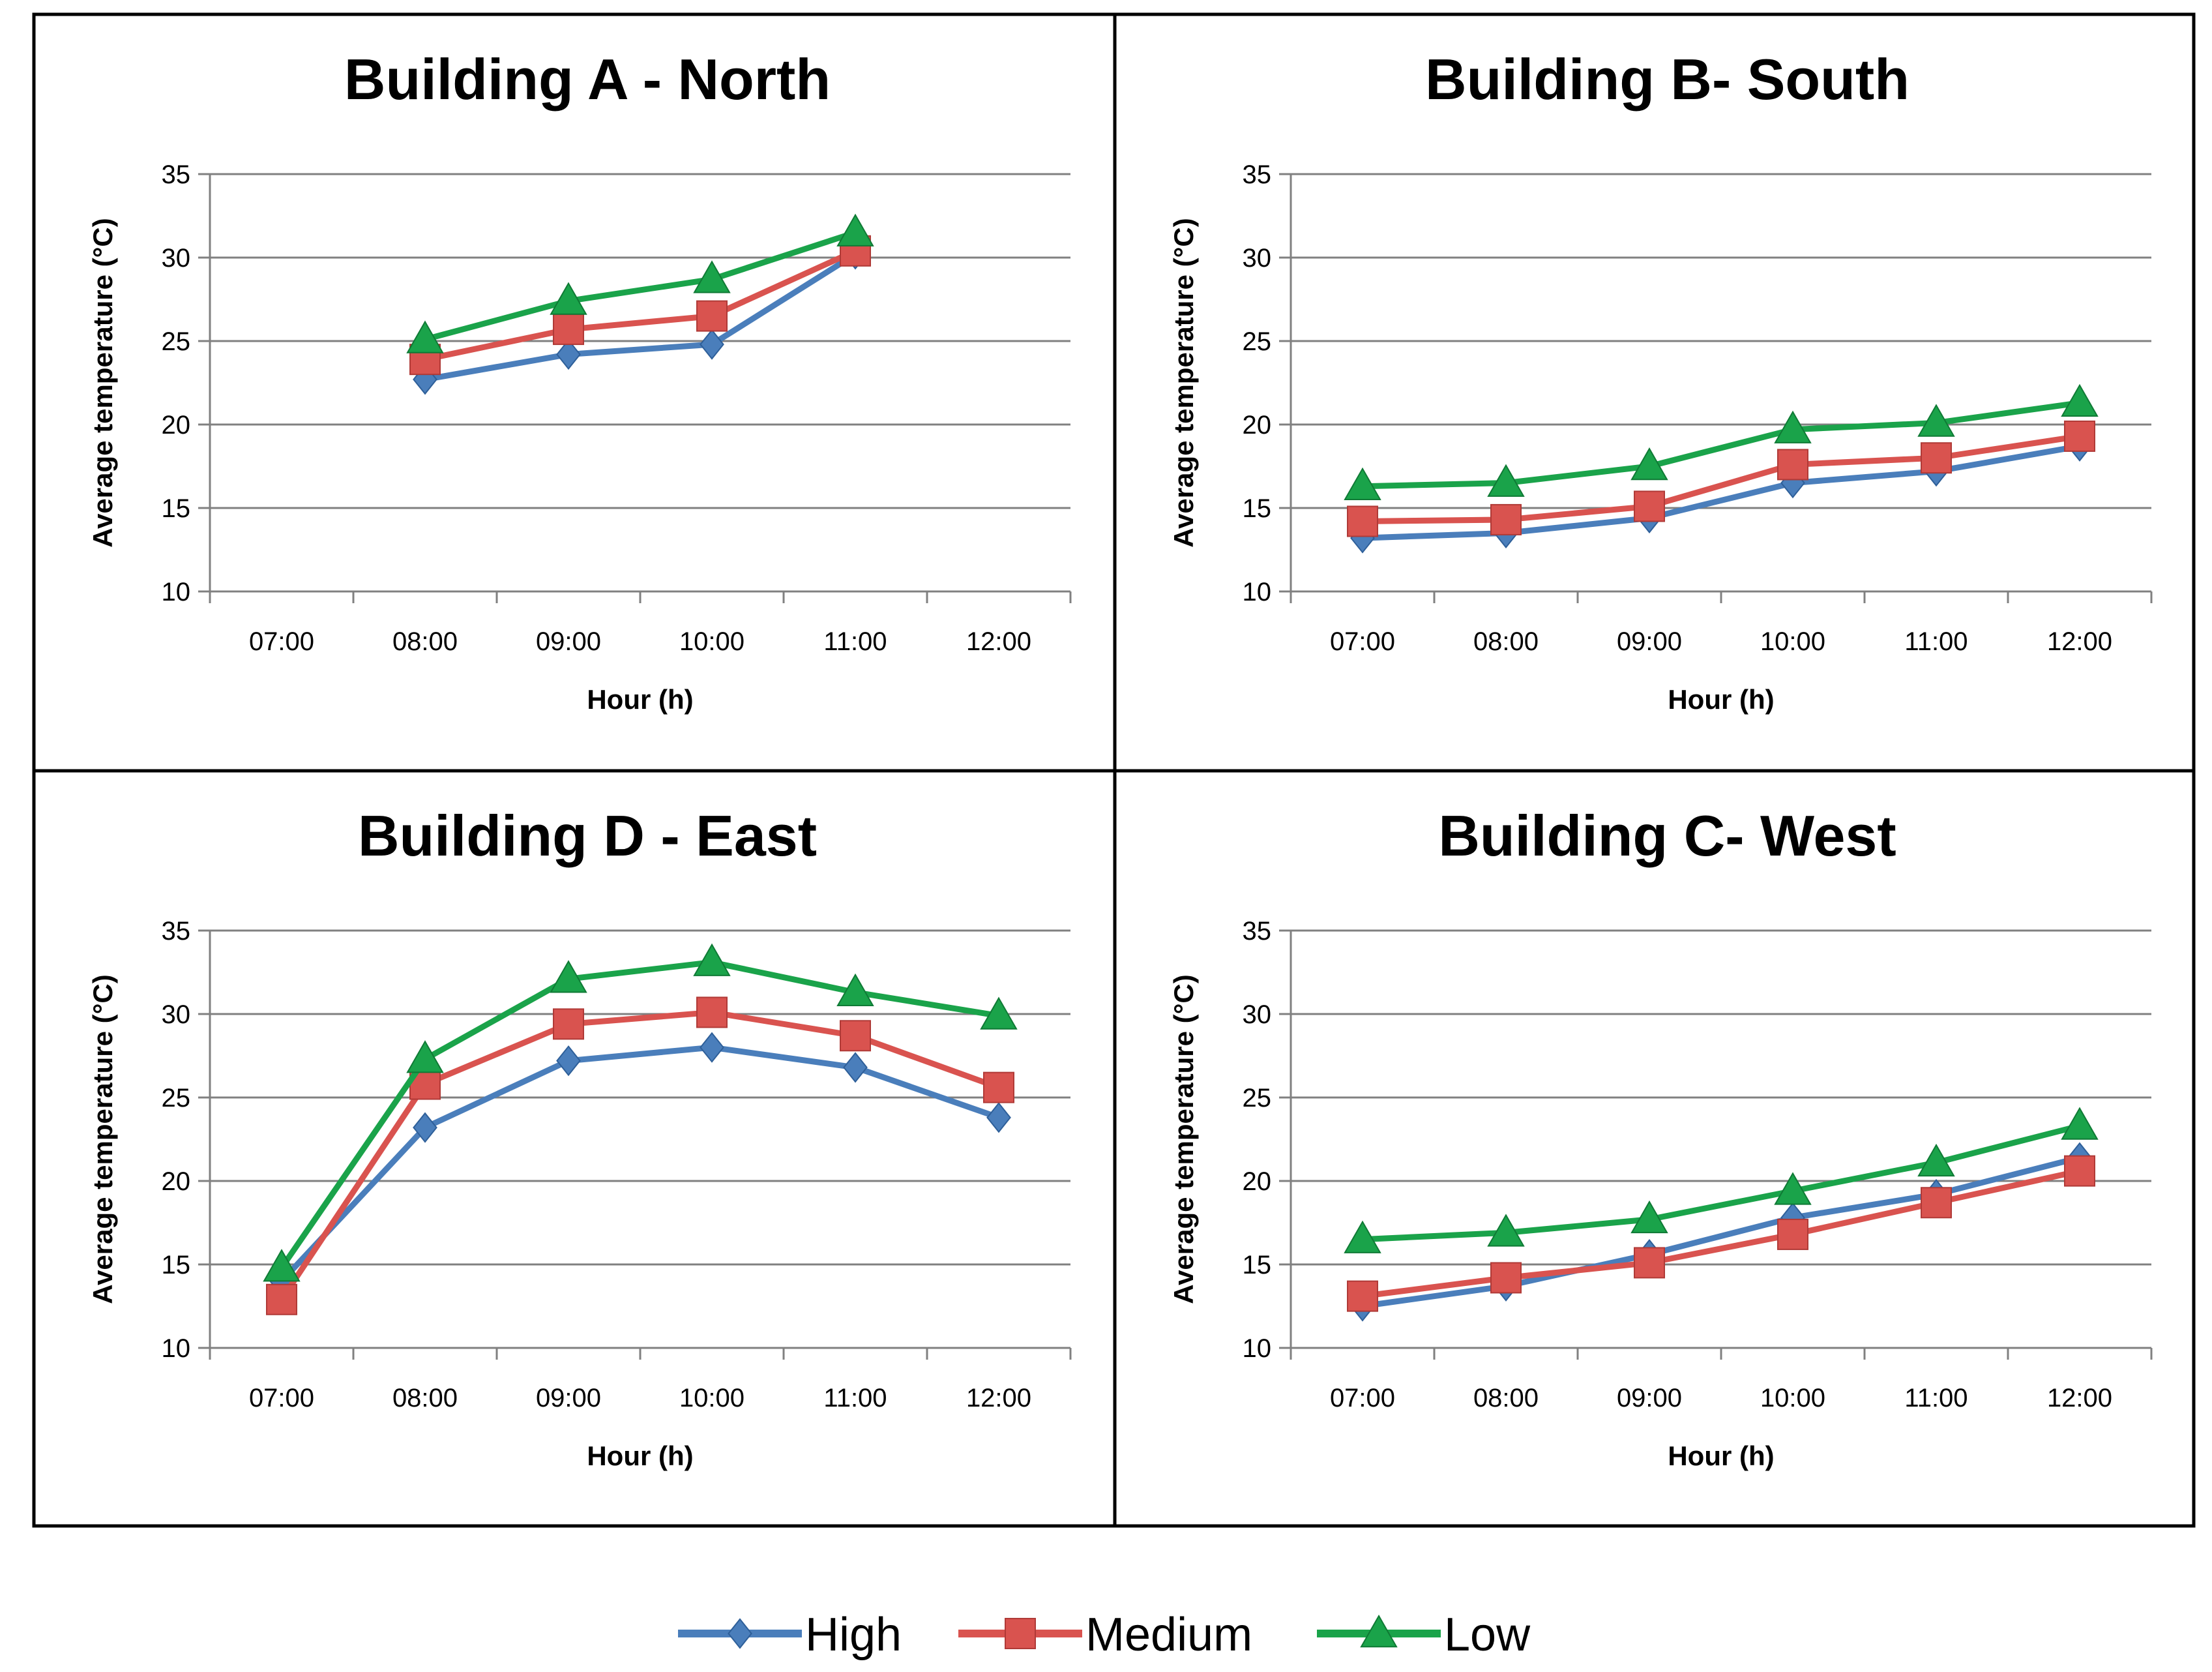  What do you see at coordinates (1667, 835) in the screenshot?
I see `panel-title: Building C- West` at bounding box center [1667, 835].